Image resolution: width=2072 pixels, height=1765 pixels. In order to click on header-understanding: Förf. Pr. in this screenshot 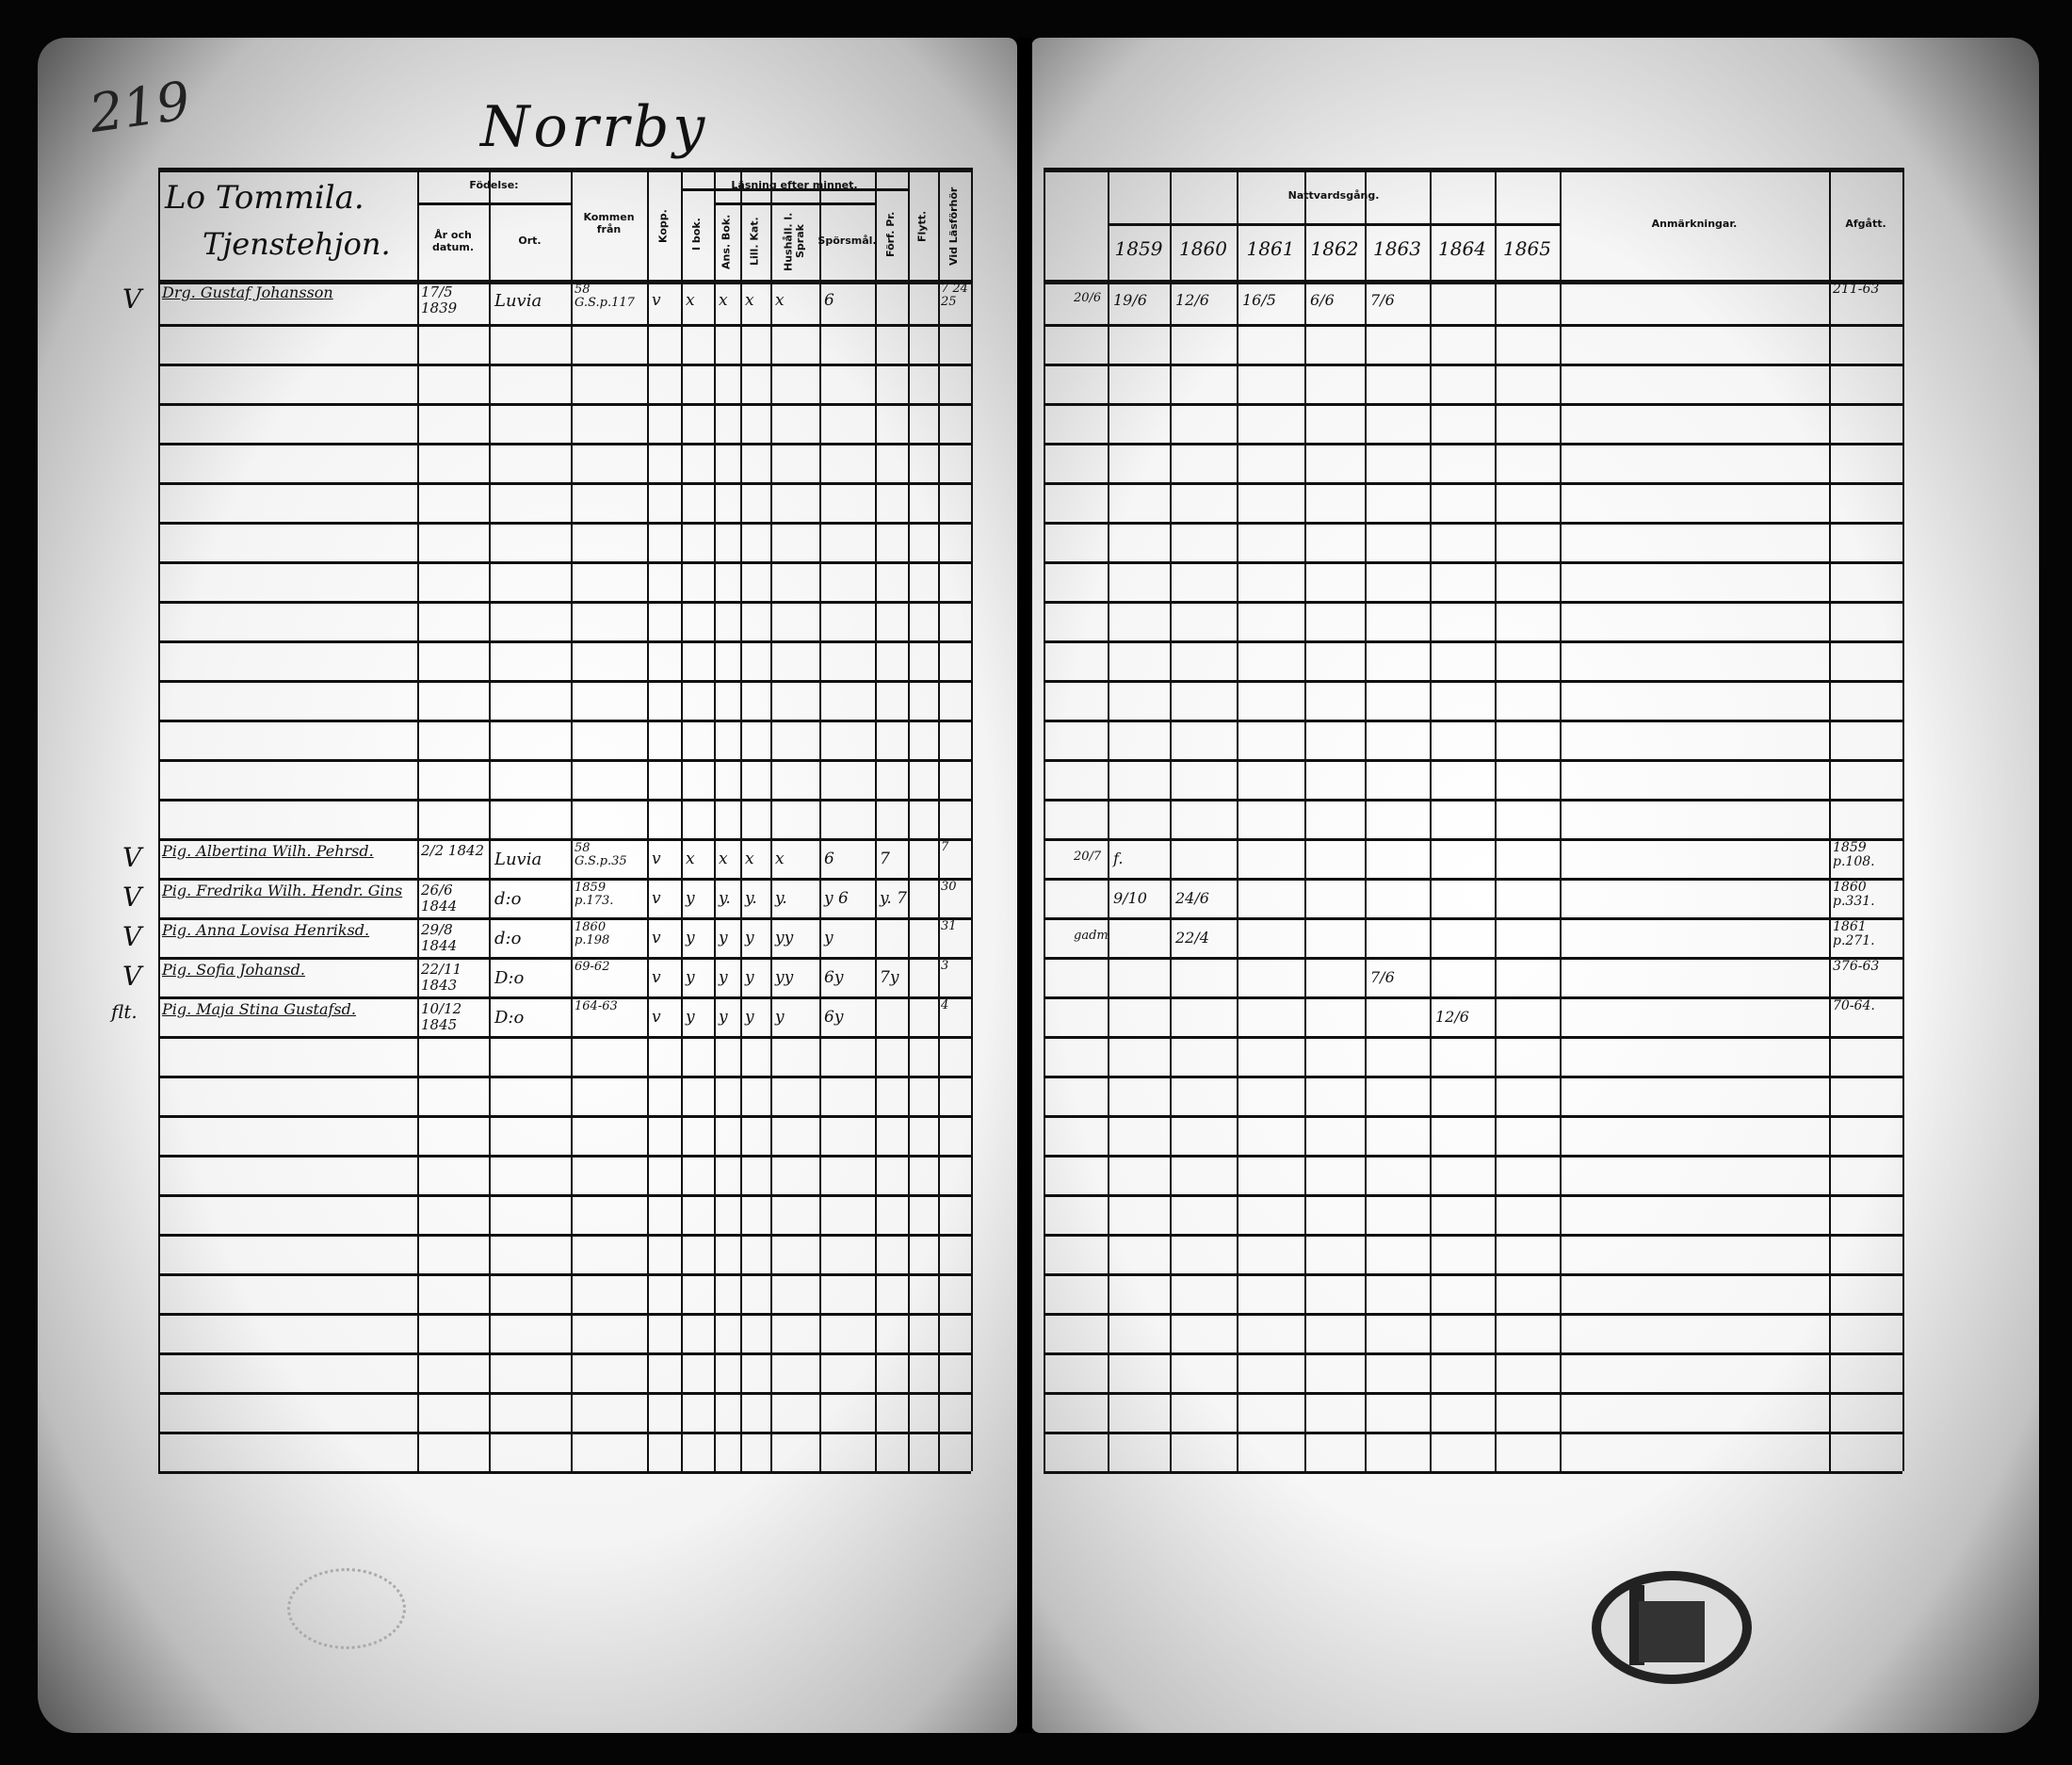, I will do `click(891, 234)`.